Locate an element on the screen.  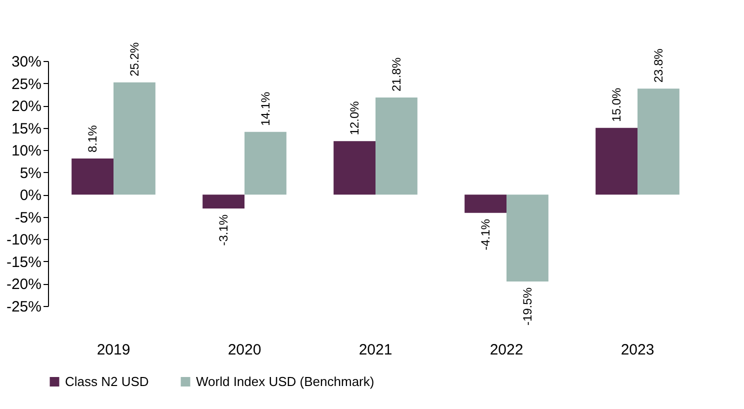
x-tick-label: 2019 is located at coordinates (113, 350).